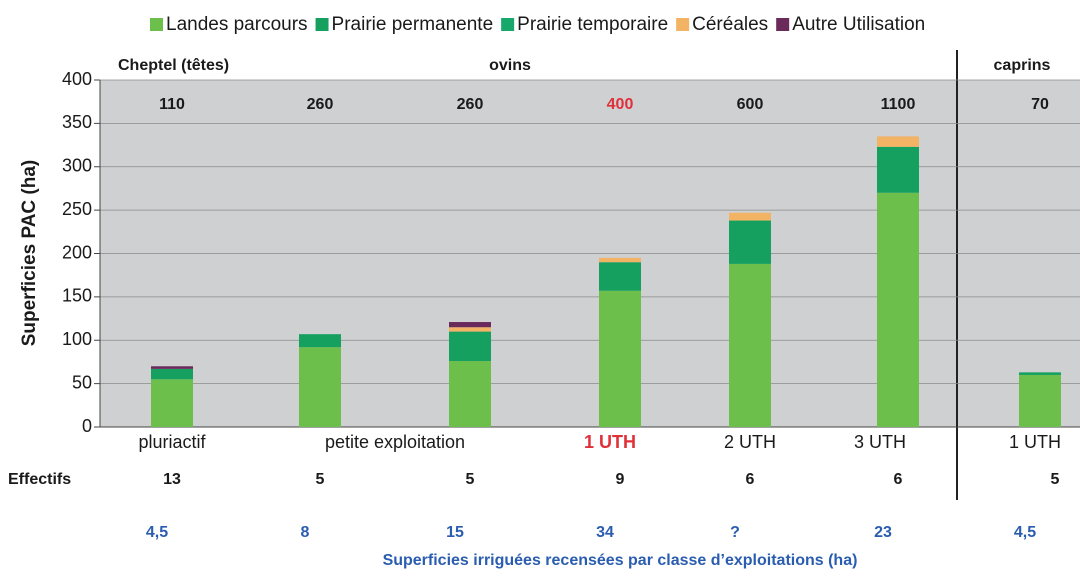 Image resolution: width=1092 pixels, height=576 pixels. Describe the element at coordinates (172, 479) in the screenshot. I see `effectifs-value: 13` at that location.